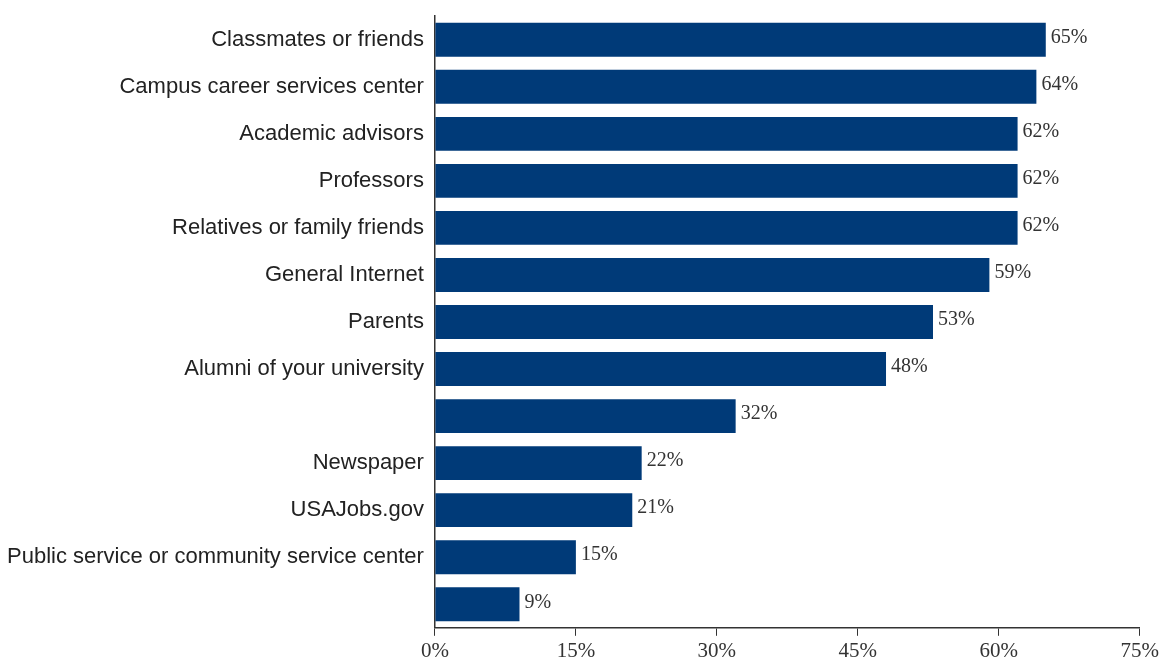  Describe the element at coordinates (298, 226) in the screenshot. I see `y-tick-label: Relatives or family friends` at that location.